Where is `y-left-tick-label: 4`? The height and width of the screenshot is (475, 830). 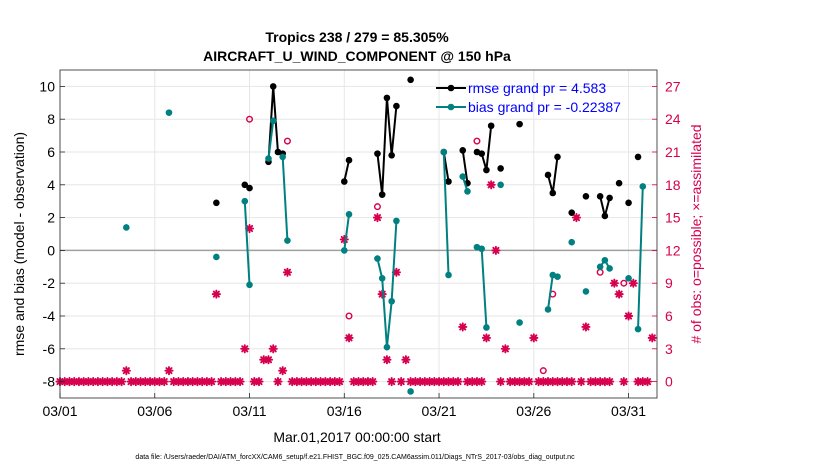
y-left-tick-label: 4 is located at coordinates (51, 185).